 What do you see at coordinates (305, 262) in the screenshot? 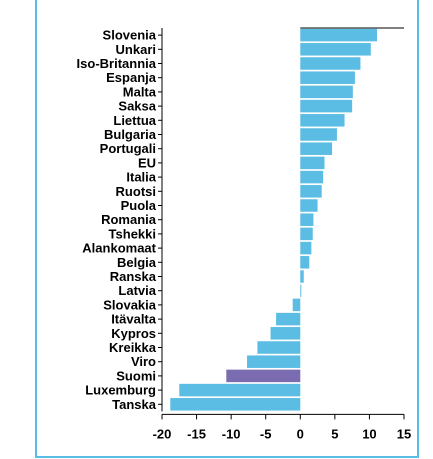
I see `bar-belgia` at bounding box center [305, 262].